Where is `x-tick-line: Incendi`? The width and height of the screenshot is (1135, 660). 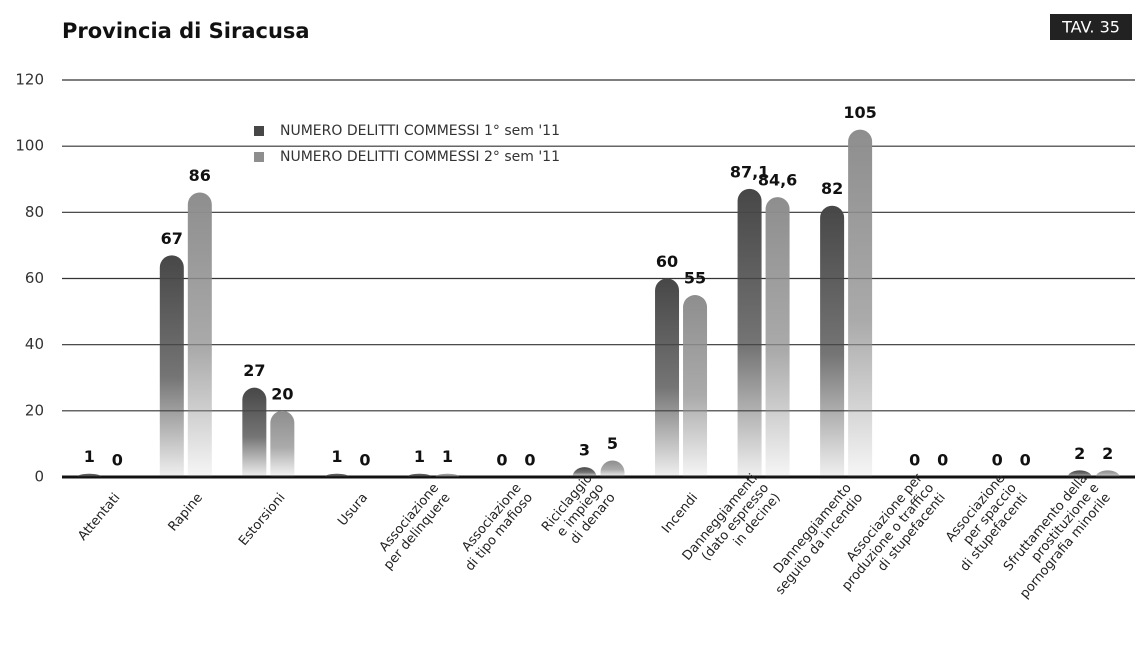 x-tick-line: Incendi is located at coordinates (680, 513).